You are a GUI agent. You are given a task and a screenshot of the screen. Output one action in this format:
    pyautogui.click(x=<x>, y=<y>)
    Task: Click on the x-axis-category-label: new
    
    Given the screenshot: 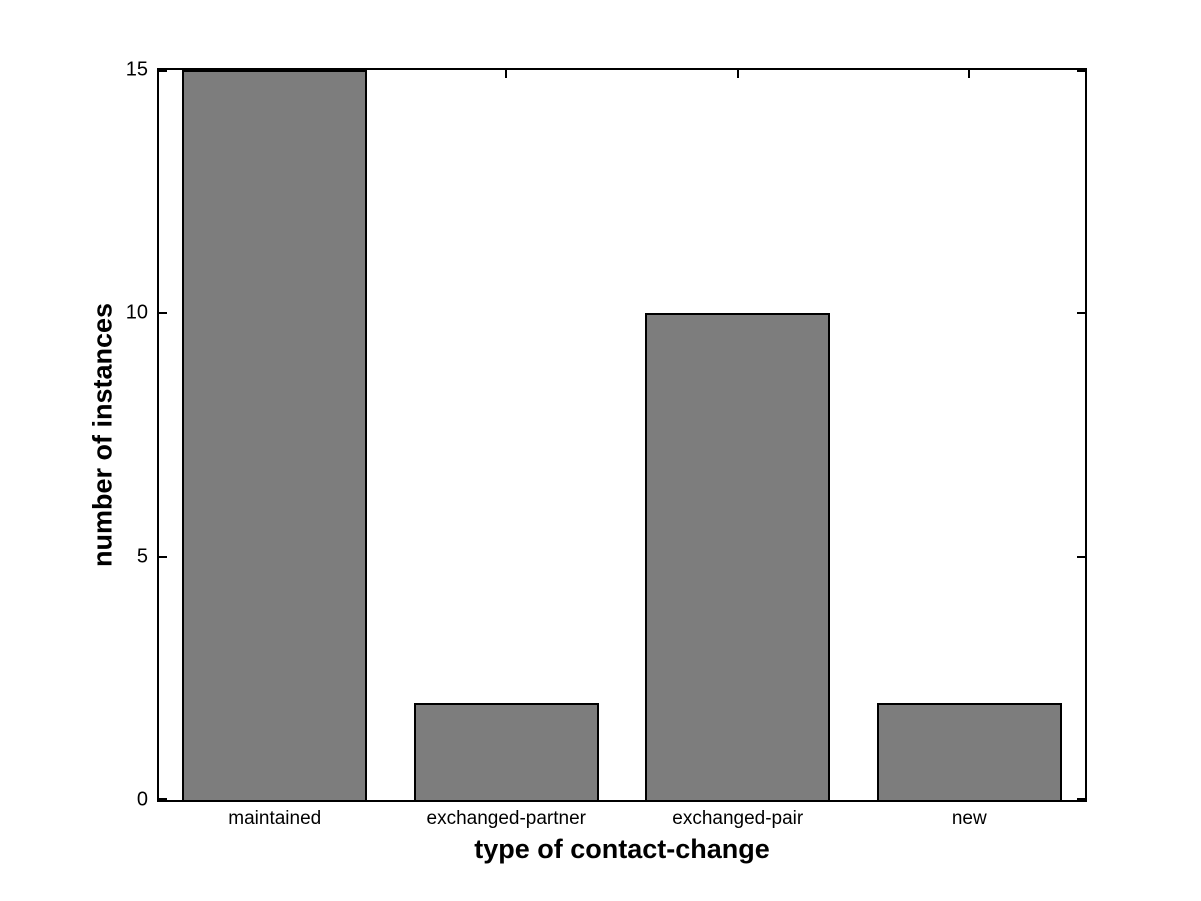 What is the action you would take?
    pyautogui.click(x=969, y=818)
    